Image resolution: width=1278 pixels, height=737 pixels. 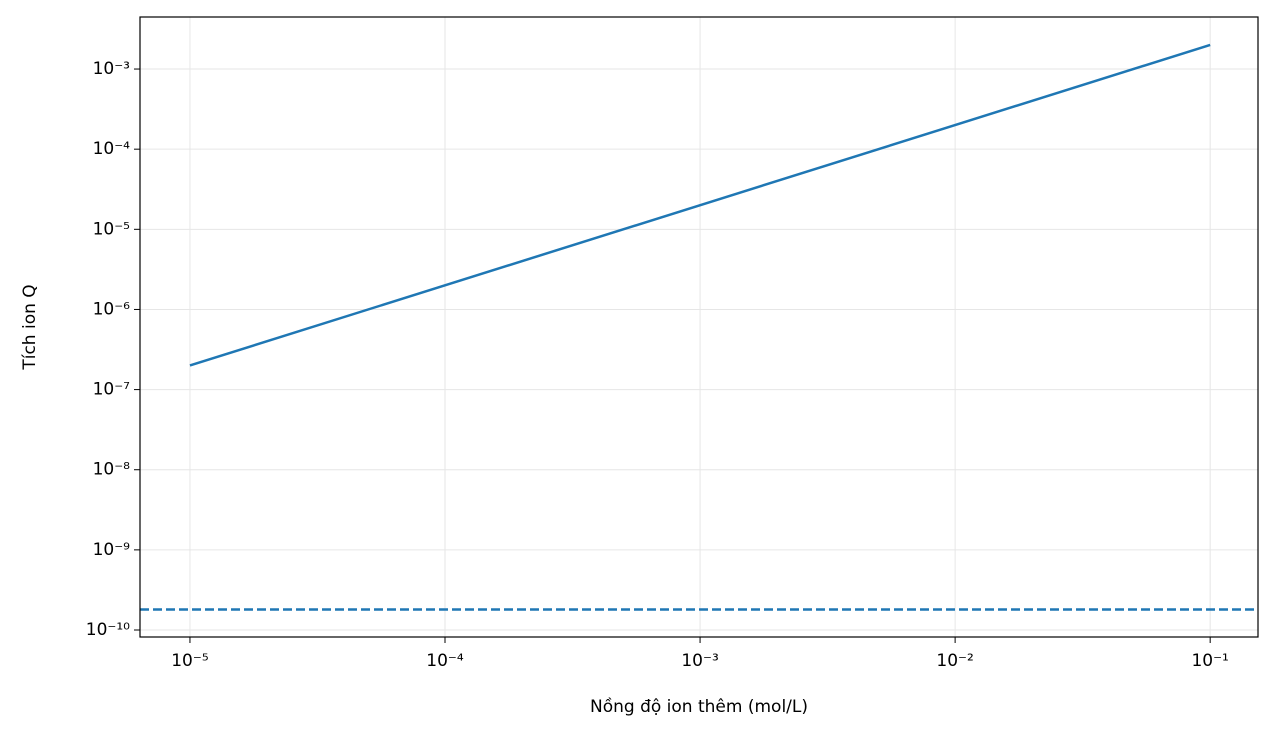 I want to click on y-tick-label: 10⁻¹⁰, so click(x=108, y=630).